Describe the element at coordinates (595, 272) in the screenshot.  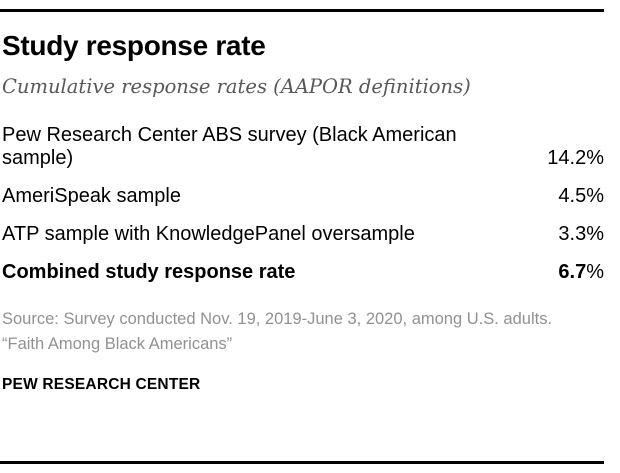
I see `row-value-percent-sign: %` at that location.